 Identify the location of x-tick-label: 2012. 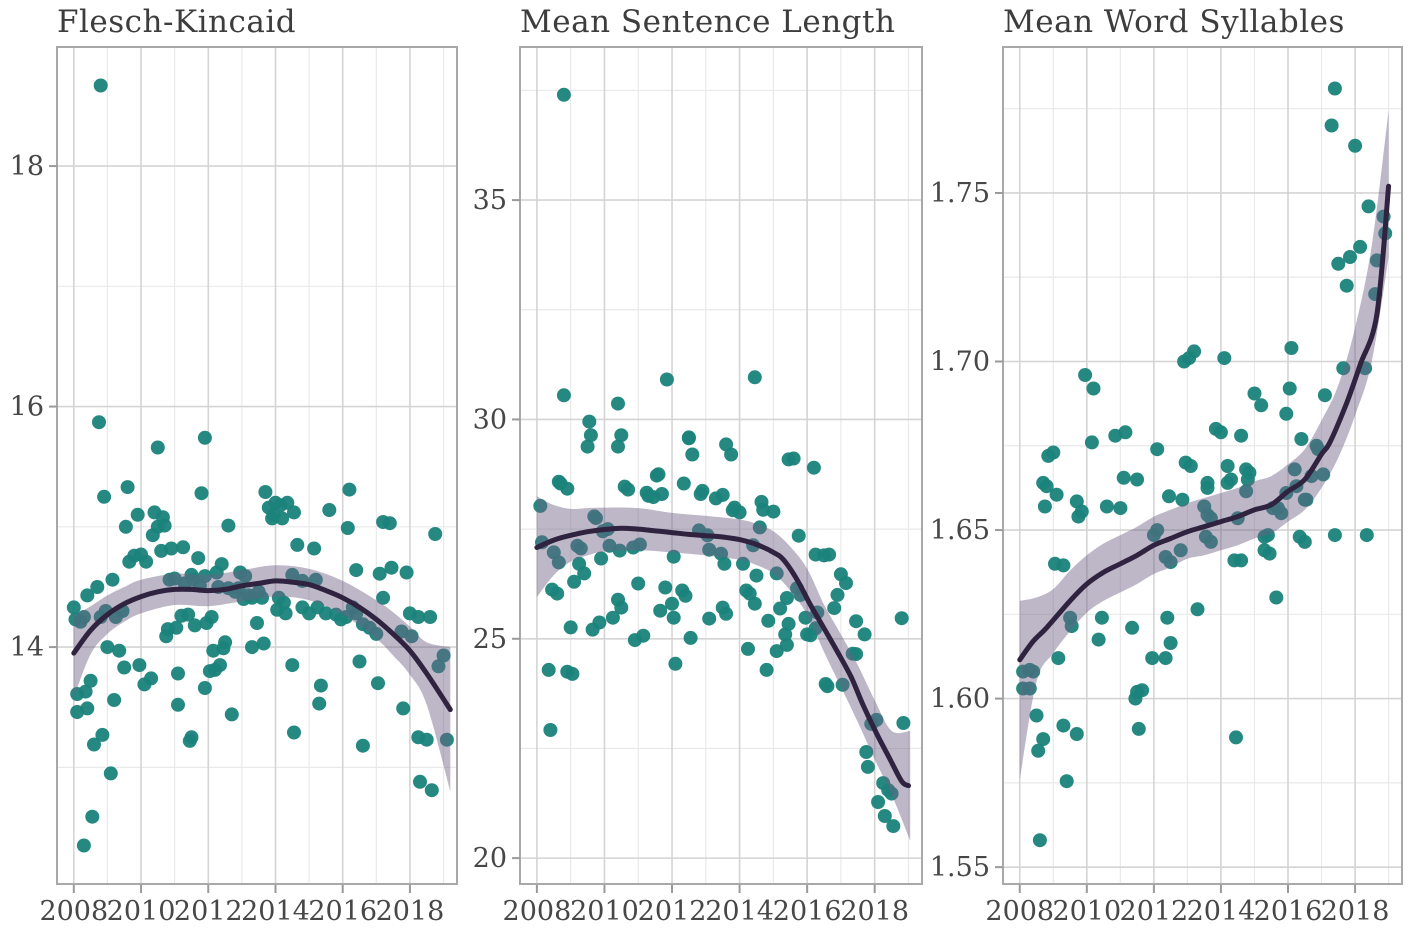
(208, 911).